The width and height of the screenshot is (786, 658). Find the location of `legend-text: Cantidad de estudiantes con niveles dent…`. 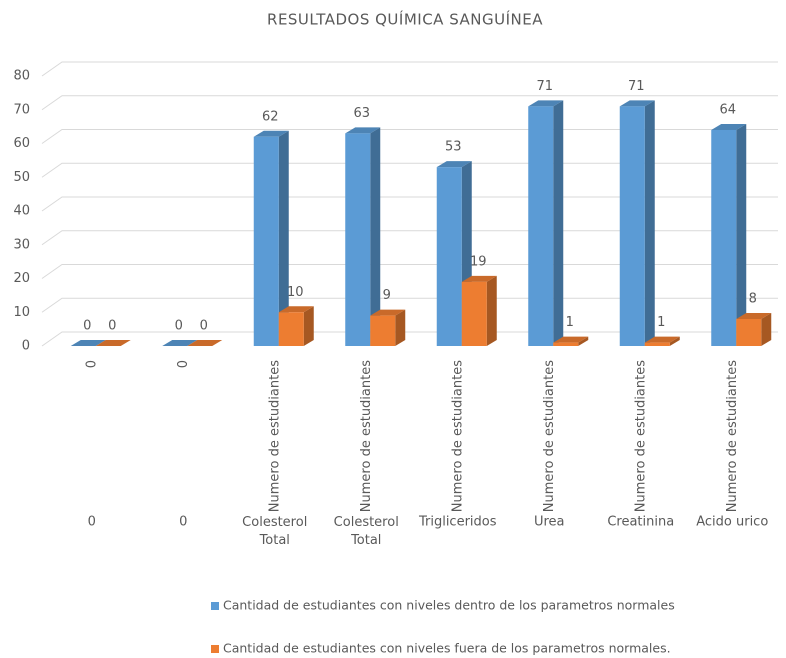

legend-text: Cantidad de estudiantes con niveles dent… is located at coordinates (449, 605).